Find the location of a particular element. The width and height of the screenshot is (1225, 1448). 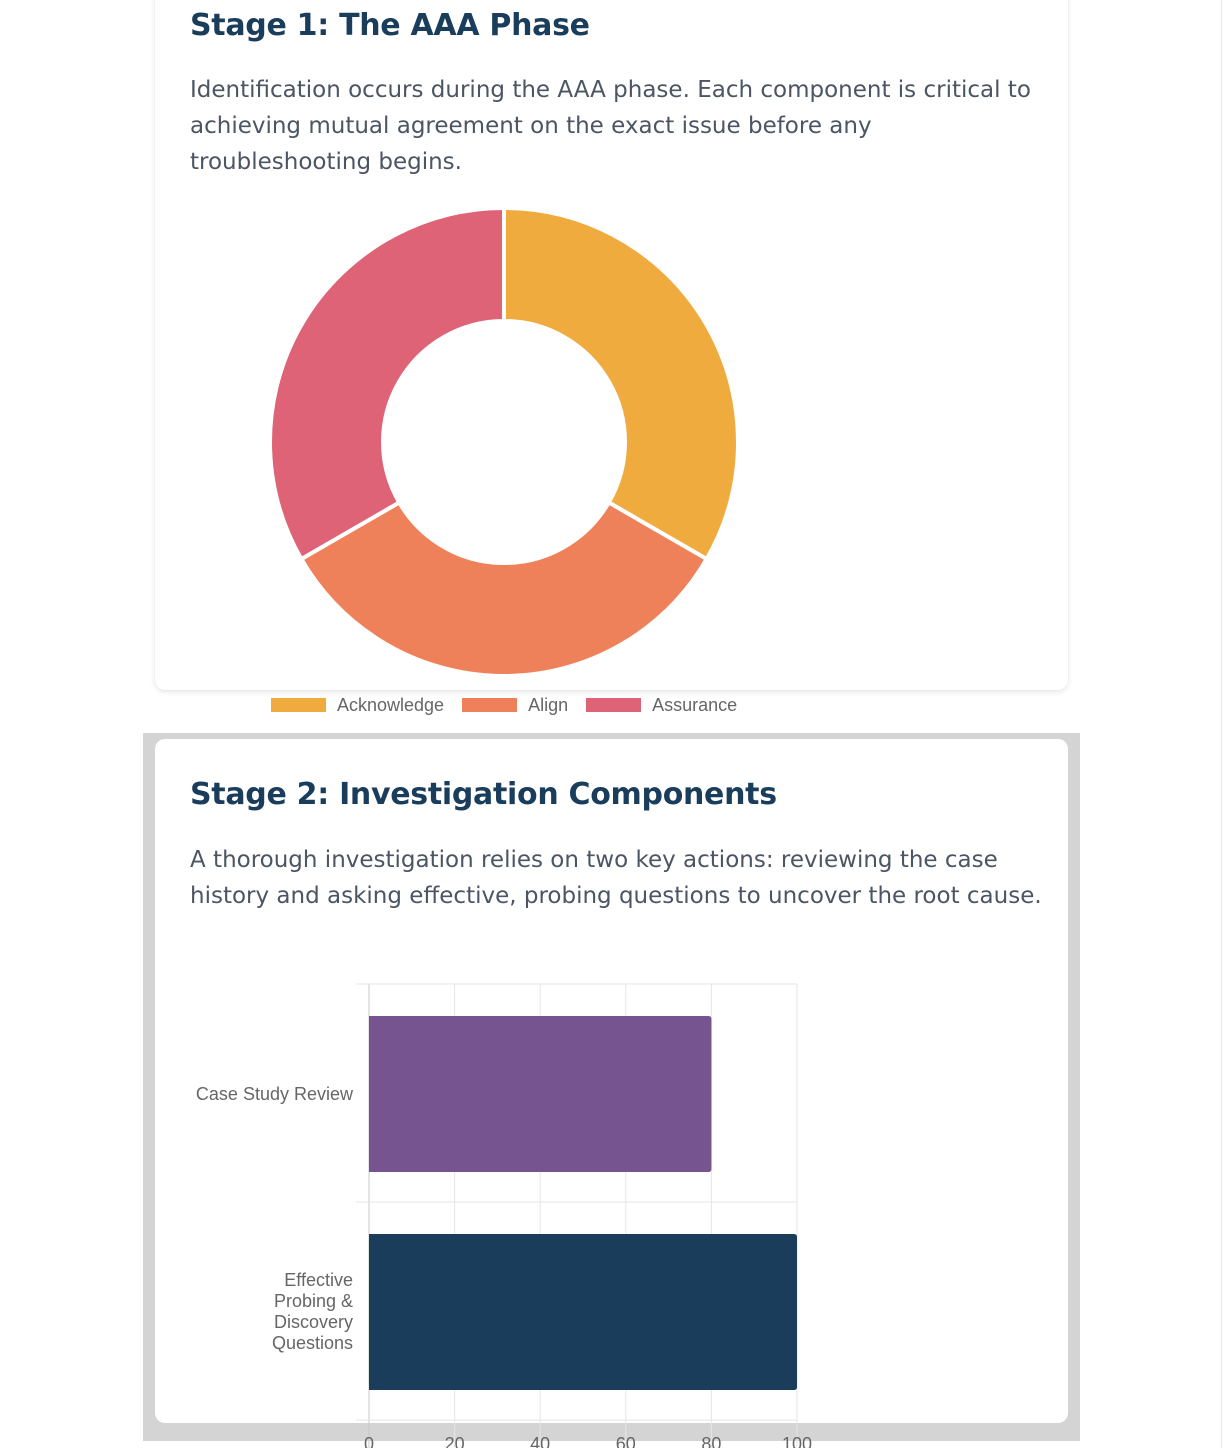

doughnut-legend: Acknowledge Align Assurance is located at coordinates (513, 705).